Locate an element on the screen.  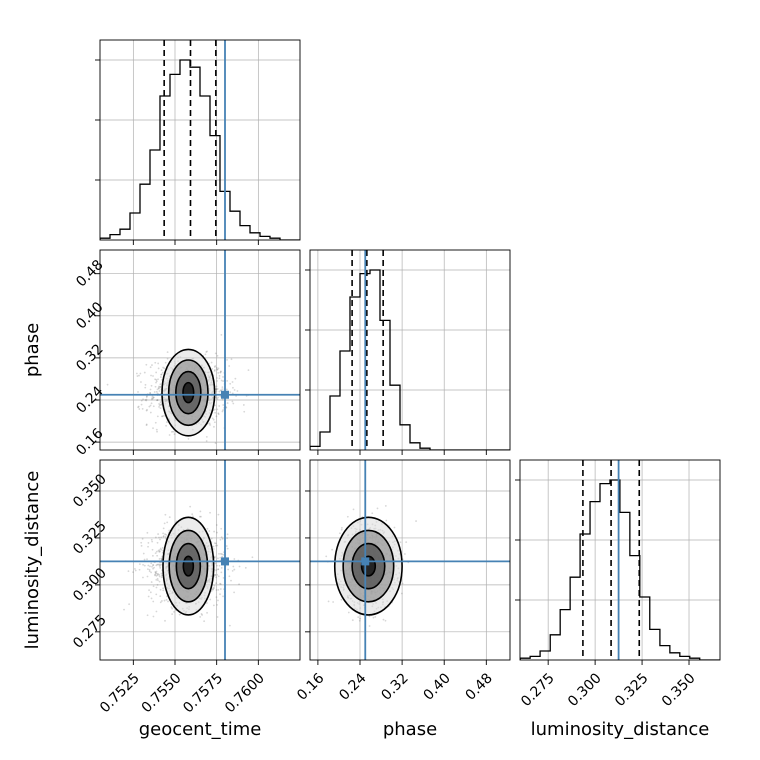
density-geocent_time-luminosity_distance is located at coordinates (200, 560).